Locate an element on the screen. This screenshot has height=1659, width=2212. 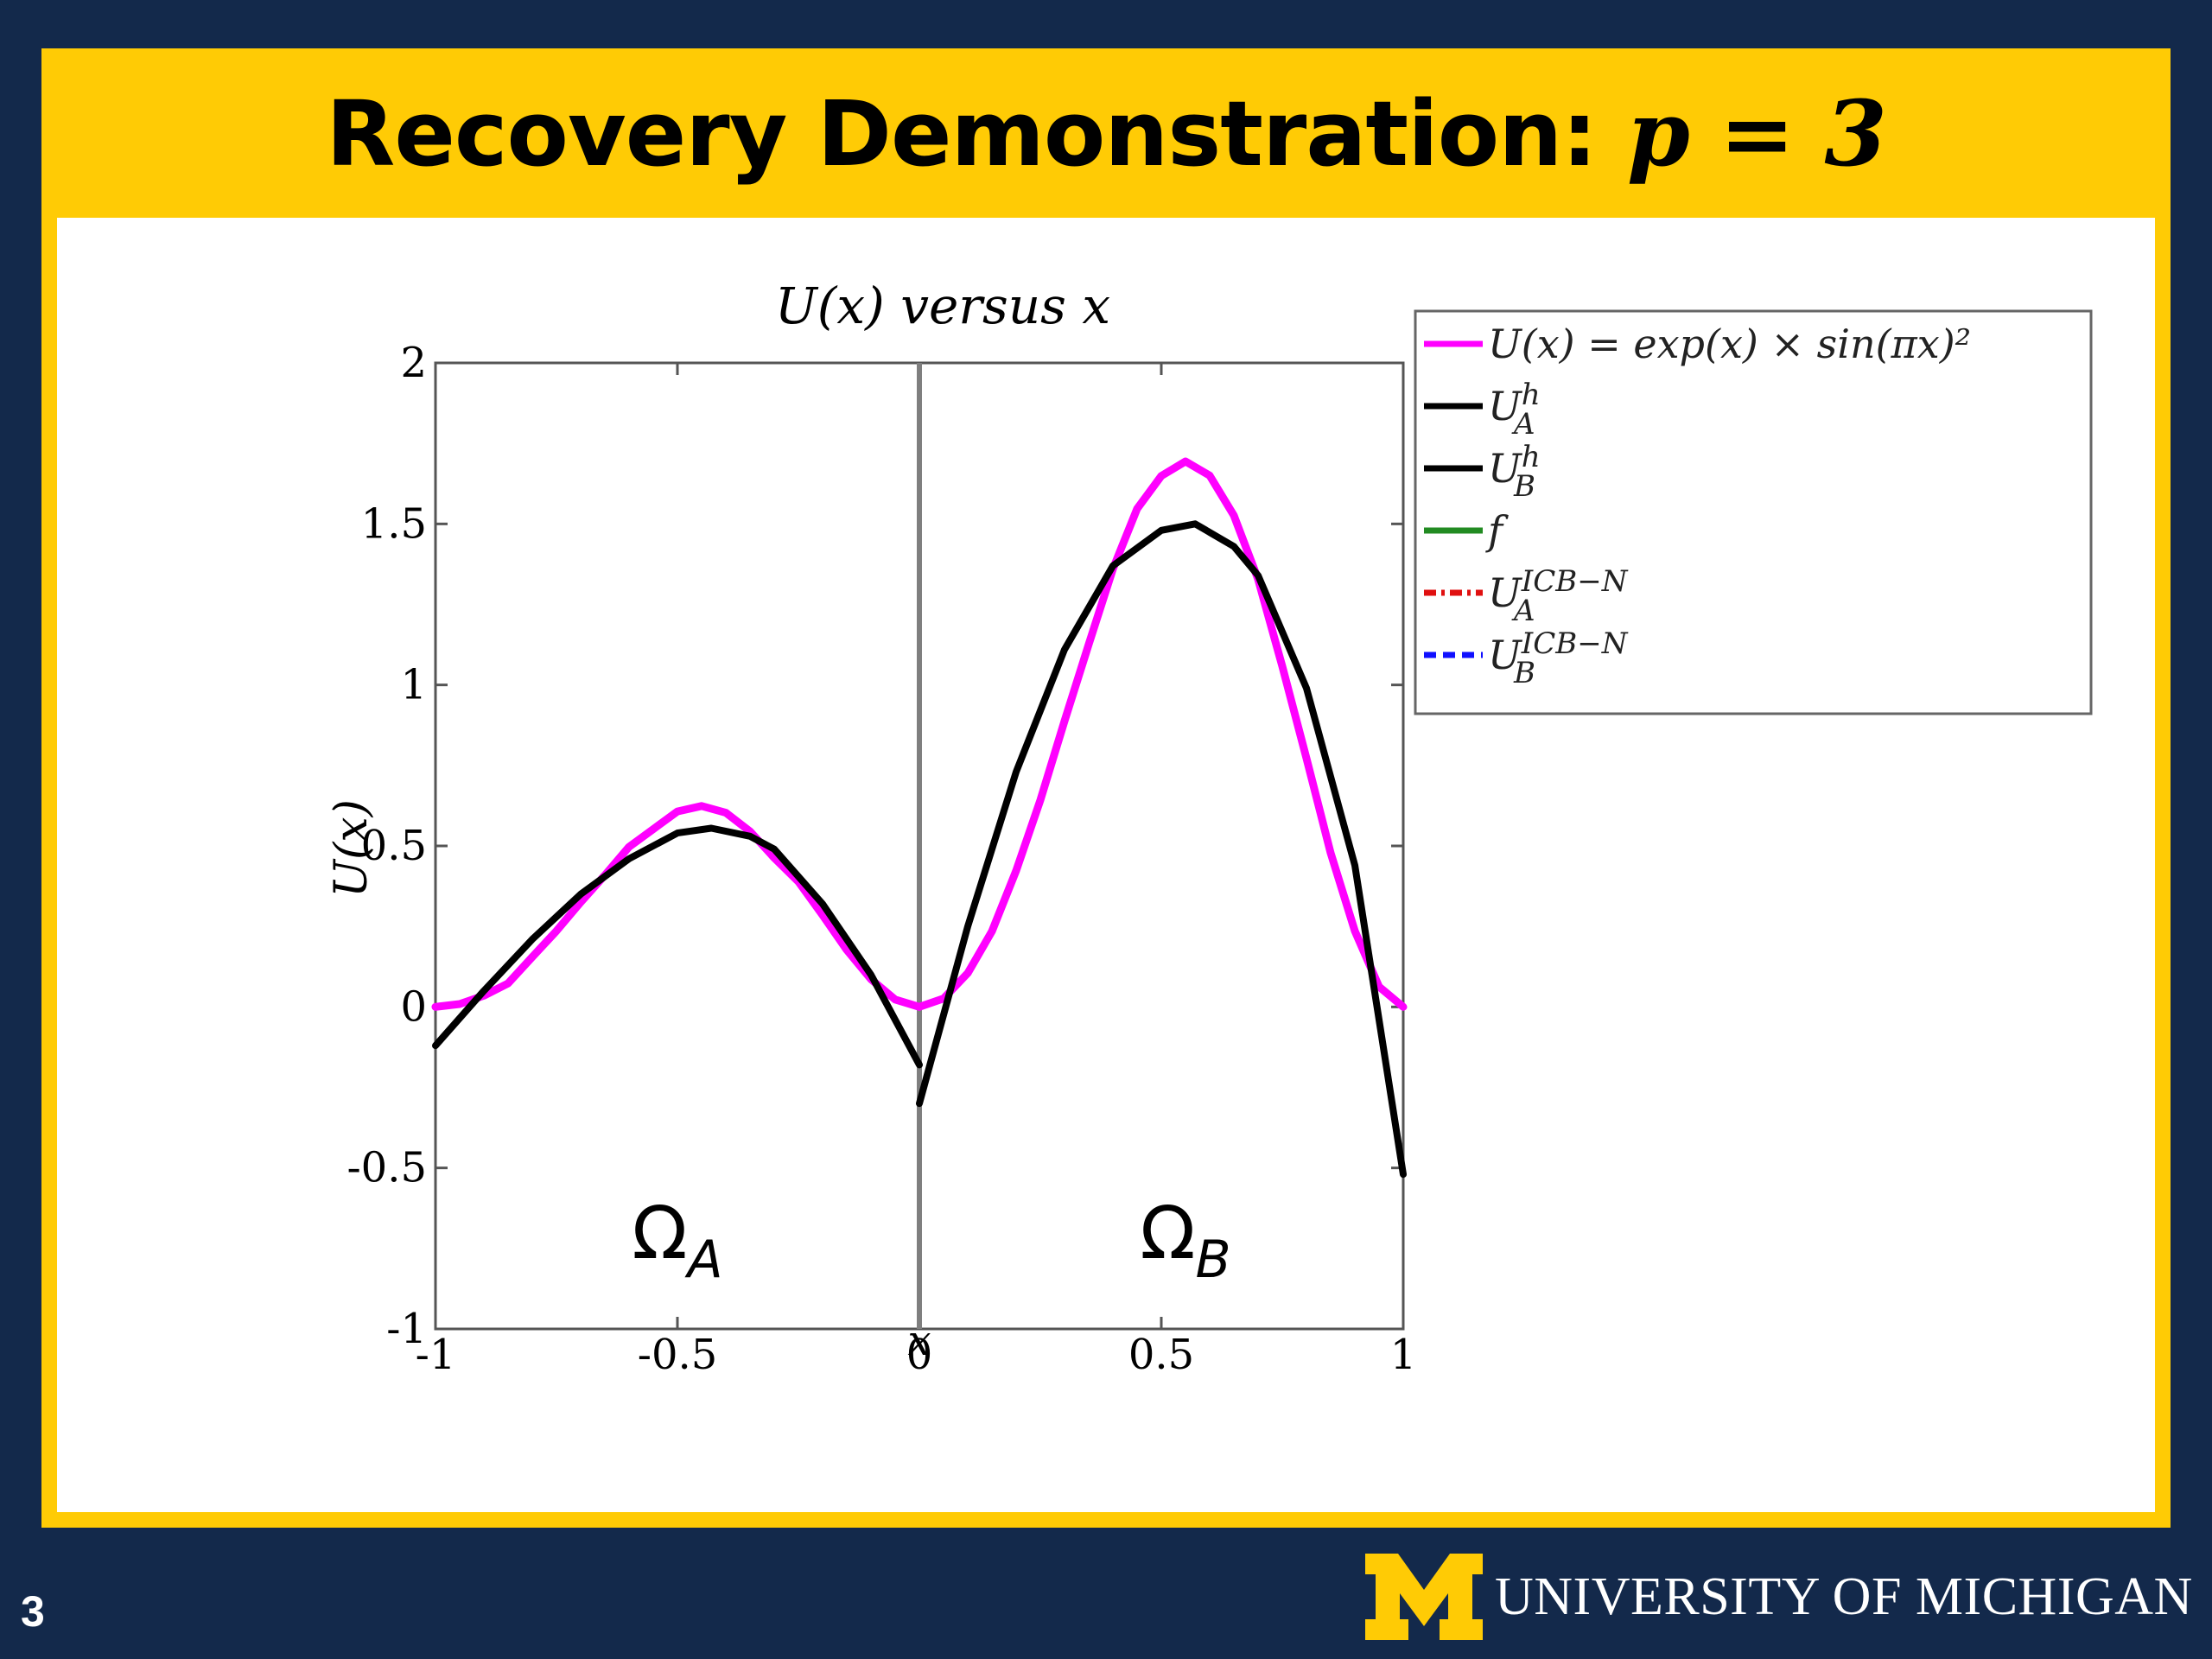
y-tick-label: 1 is located at coordinates (413, 685).